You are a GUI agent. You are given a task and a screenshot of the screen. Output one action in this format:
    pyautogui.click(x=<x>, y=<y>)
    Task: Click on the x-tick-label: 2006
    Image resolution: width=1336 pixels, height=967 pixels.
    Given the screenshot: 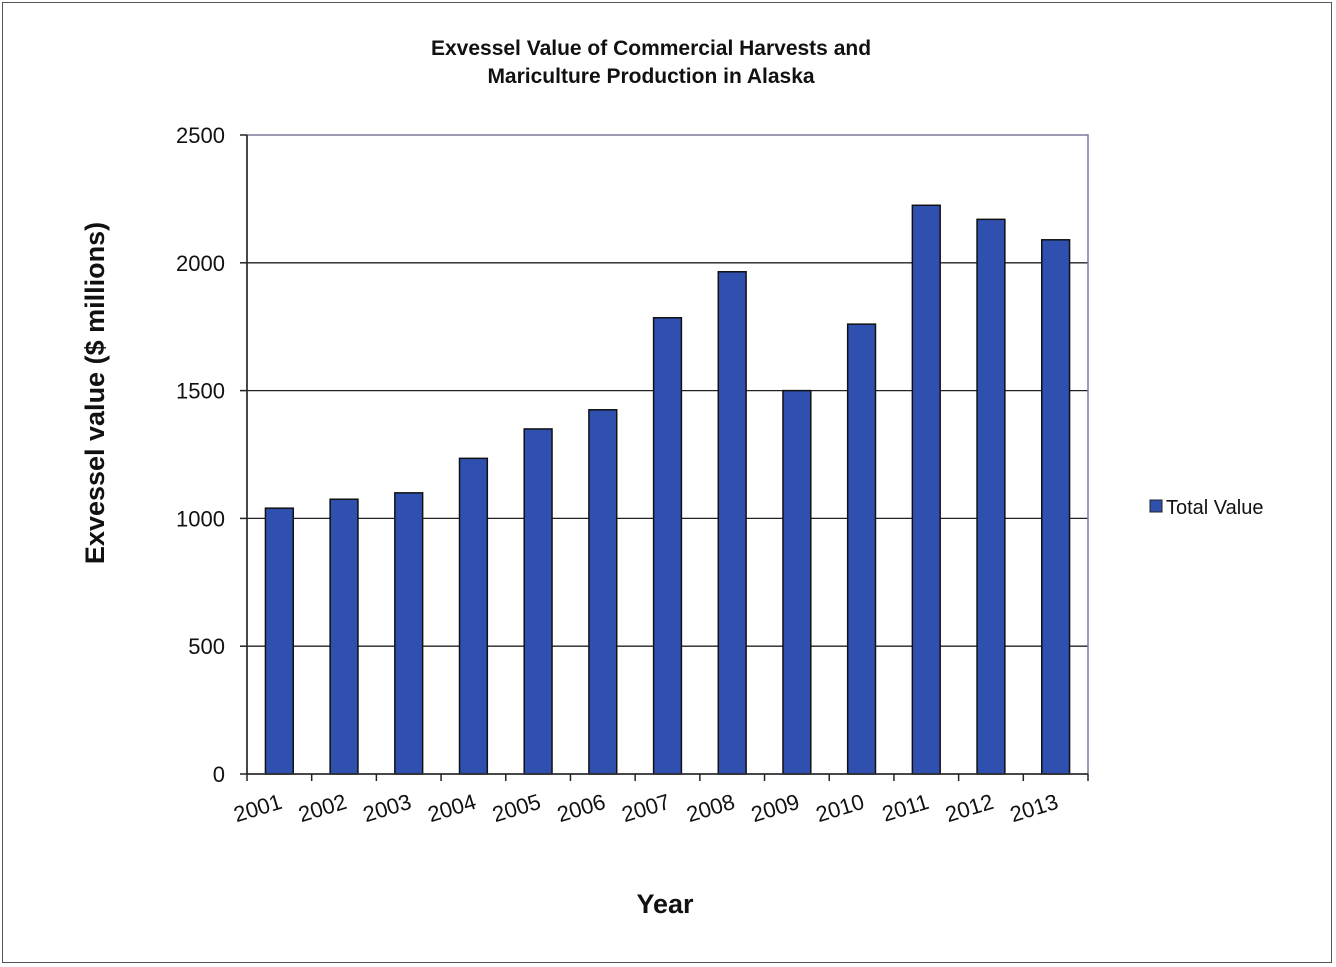 What is the action you would take?
    pyautogui.click(x=581, y=808)
    